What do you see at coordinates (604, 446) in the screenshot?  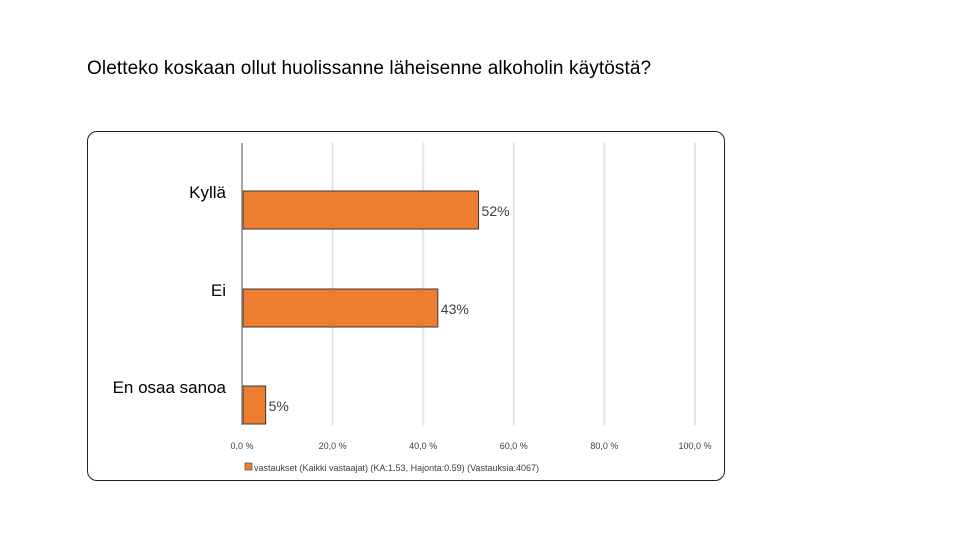 I see `x-tick-label: 80,0 %` at bounding box center [604, 446].